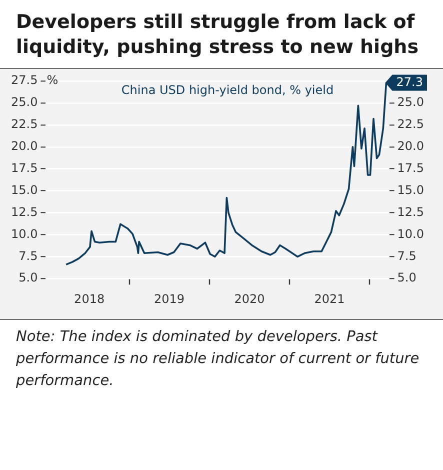  I want to click on y-tick-label: 5.0, so click(28, 277).